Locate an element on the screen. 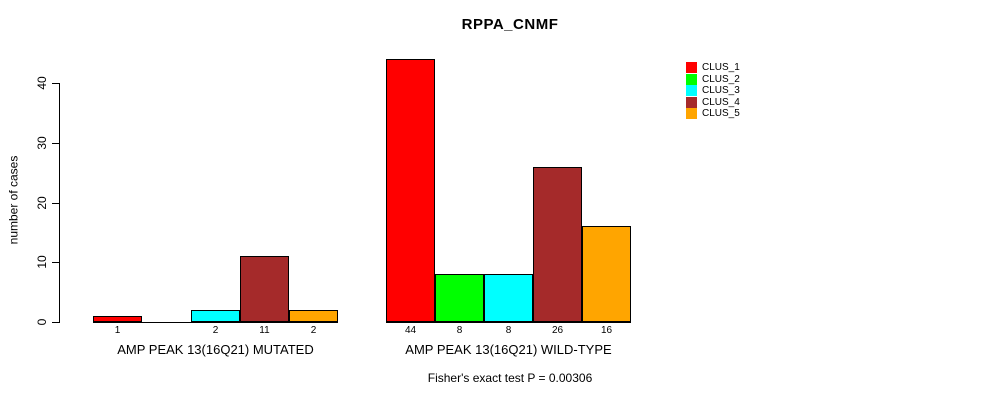 This screenshot has height=400, width=990. legend-item: CLUS_5 is located at coordinates (713, 114).